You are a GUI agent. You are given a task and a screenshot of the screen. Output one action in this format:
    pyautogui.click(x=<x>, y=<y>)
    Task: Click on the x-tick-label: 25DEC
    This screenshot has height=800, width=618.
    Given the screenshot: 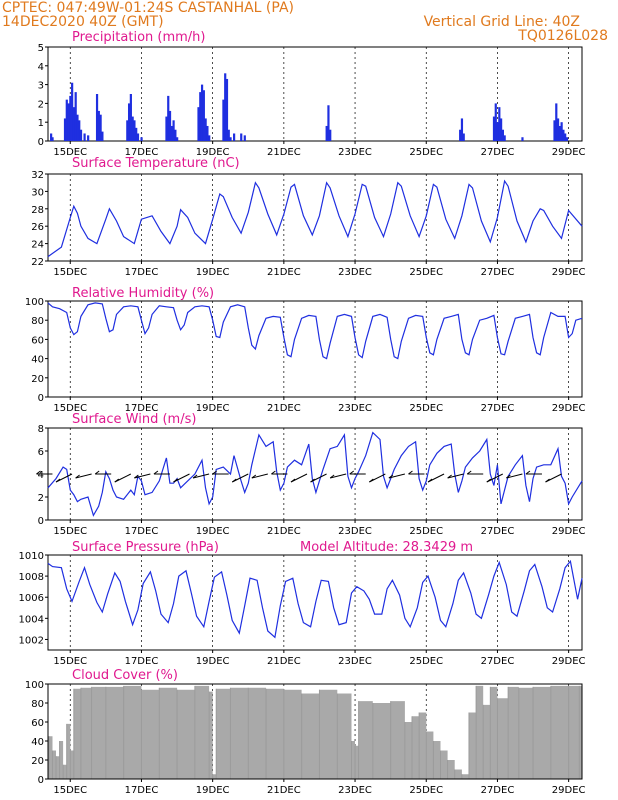 What is the action you would take?
    pyautogui.click(x=426, y=790)
    